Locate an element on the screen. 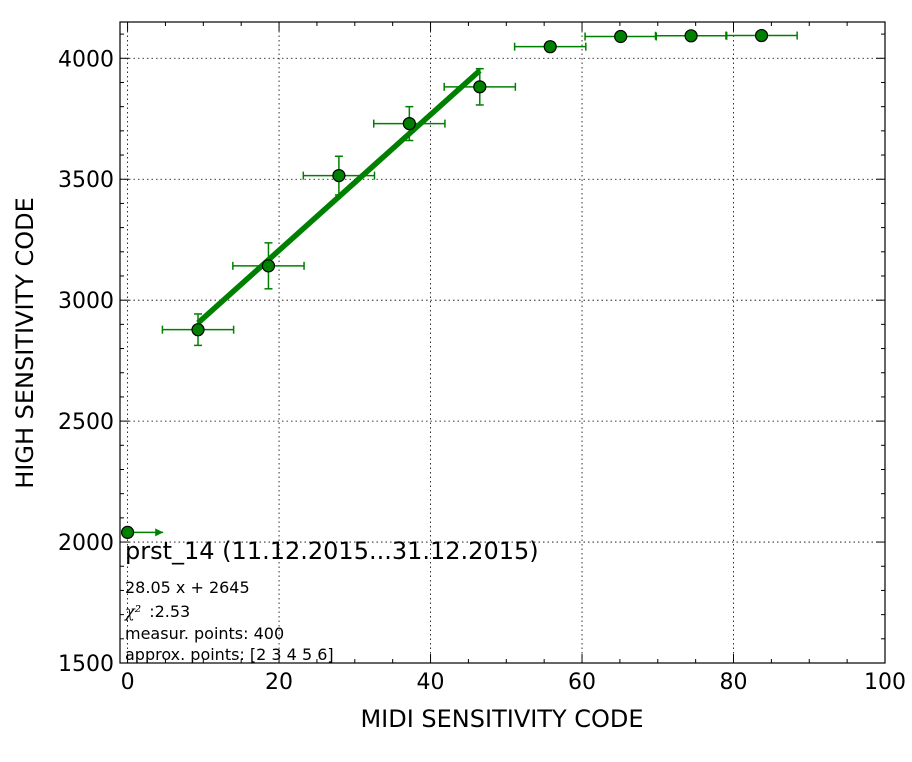 The width and height of the screenshot is (912, 762). annotation-approx-points: approx. points: [2 3 4 5 6] is located at coordinates (229, 654).